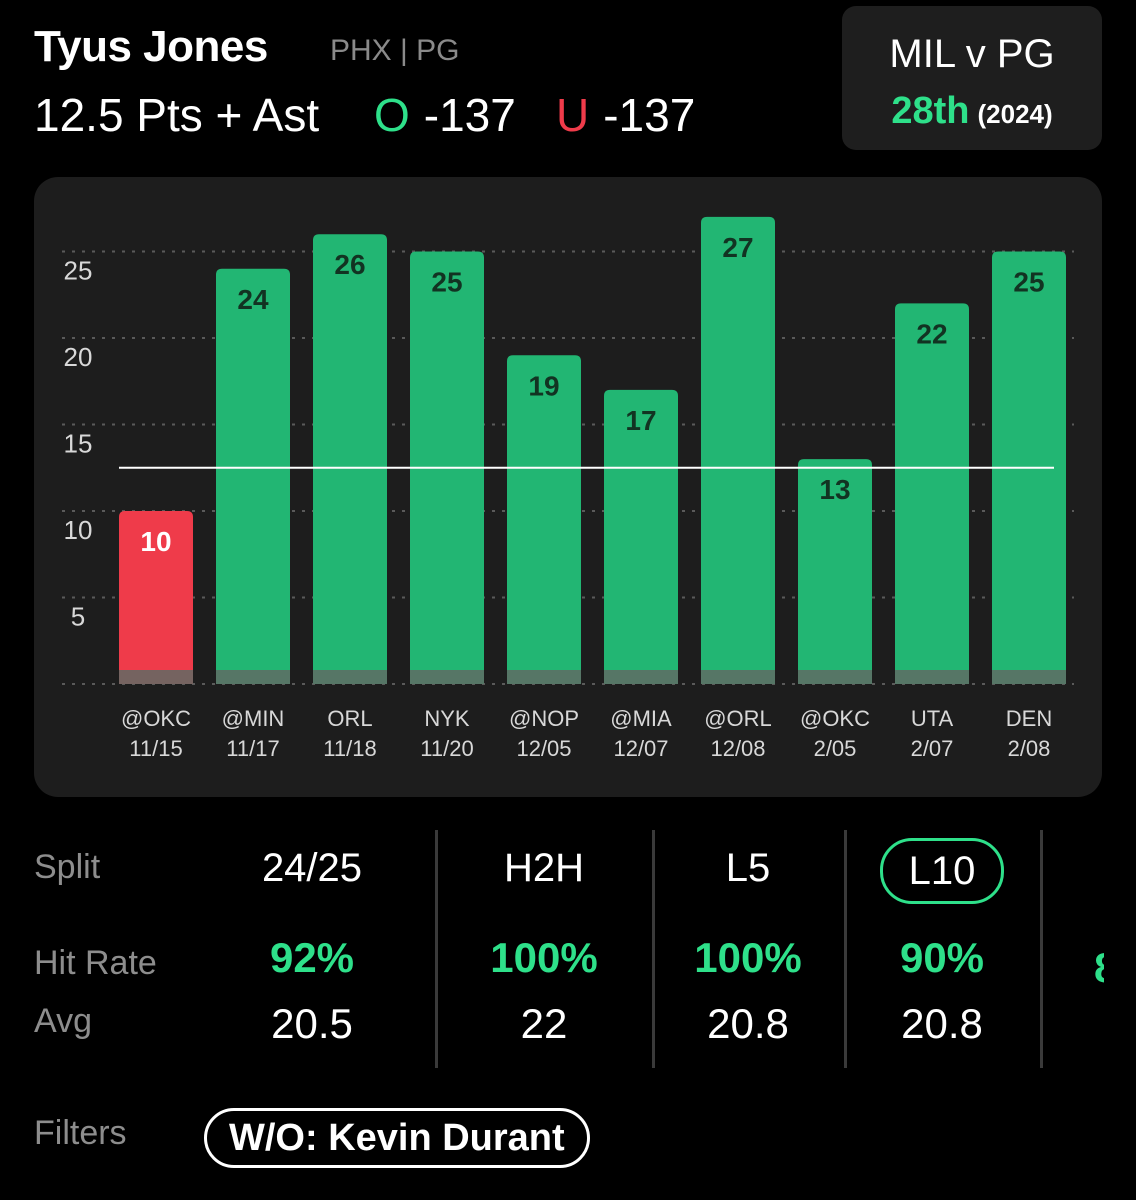  Describe the element at coordinates (155, 541) in the screenshot. I see `bar-value-label: 10` at that location.